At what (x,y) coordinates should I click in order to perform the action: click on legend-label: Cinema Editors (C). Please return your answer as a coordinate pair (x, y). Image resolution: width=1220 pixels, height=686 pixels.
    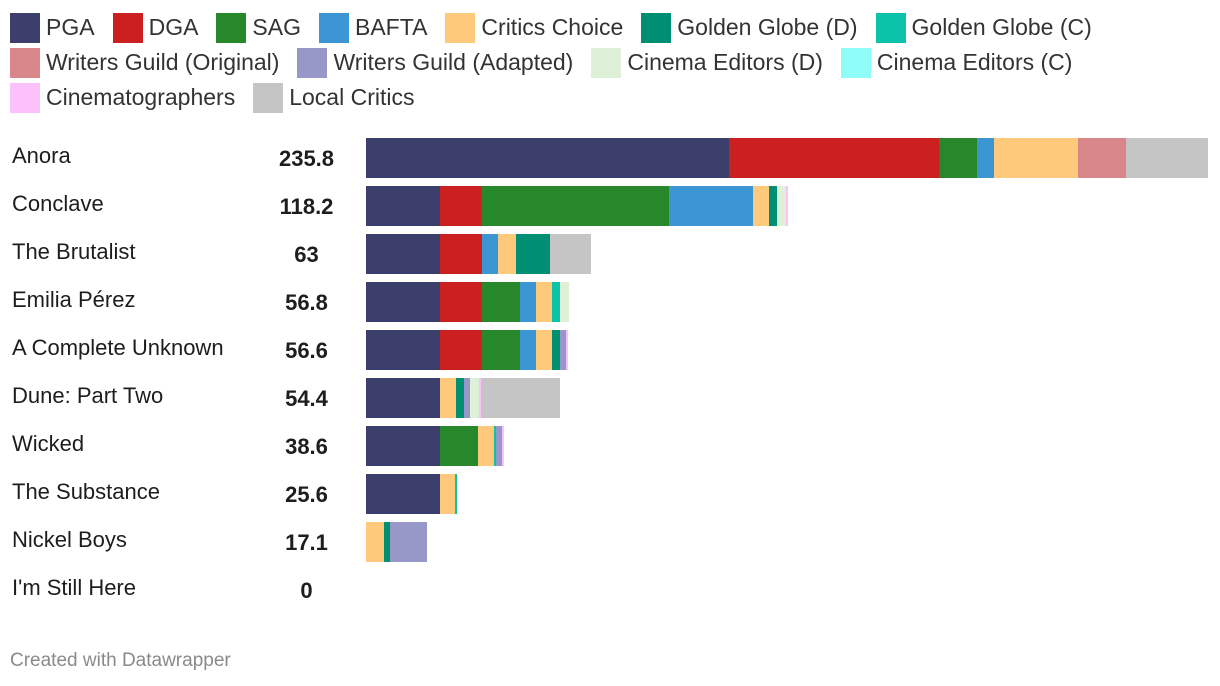
    Looking at the image, I should click on (974, 62).